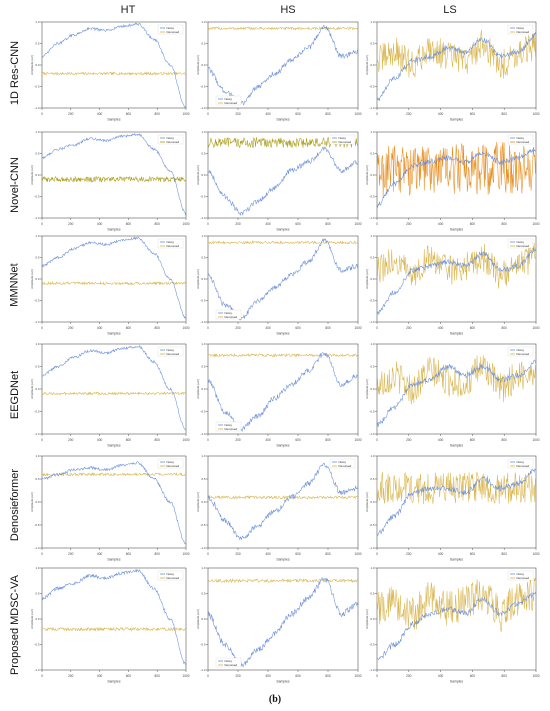 This screenshot has height=711, width=550. I want to click on row-label-denosieformer: Denosieformer, so click(15, 505).